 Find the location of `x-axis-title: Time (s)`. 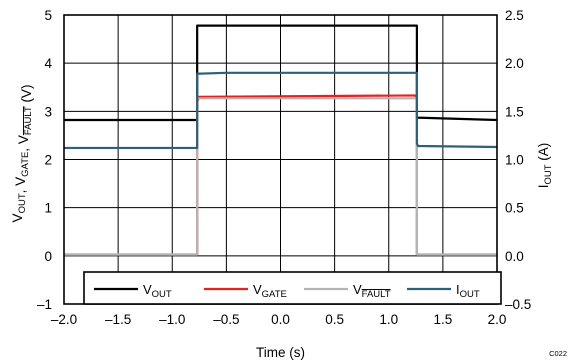

x-axis-title: Time (s) is located at coordinates (280, 352).